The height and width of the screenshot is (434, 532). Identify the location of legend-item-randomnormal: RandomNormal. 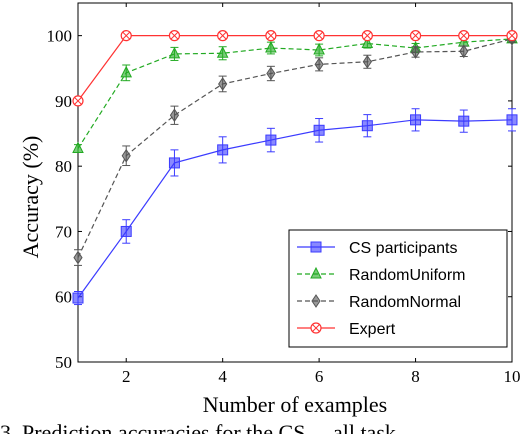
(379, 302).